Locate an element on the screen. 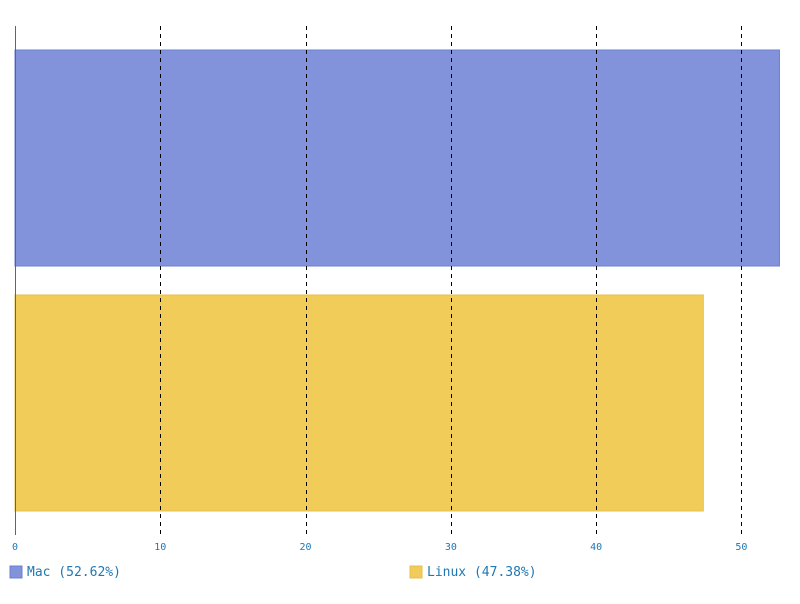 Image resolution: width=800 pixels, height=604 pixels. legend-label-linux: Linux (47.38%) is located at coordinates (482, 572).